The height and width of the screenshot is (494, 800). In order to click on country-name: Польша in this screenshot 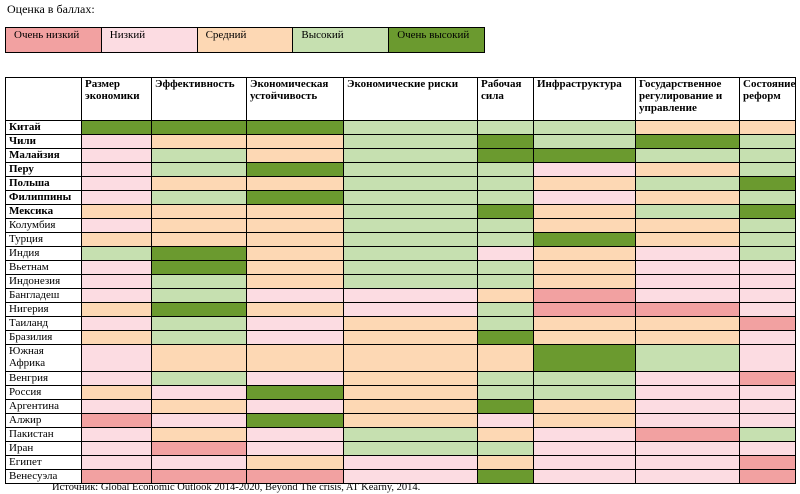, I will do `click(43, 183)`.